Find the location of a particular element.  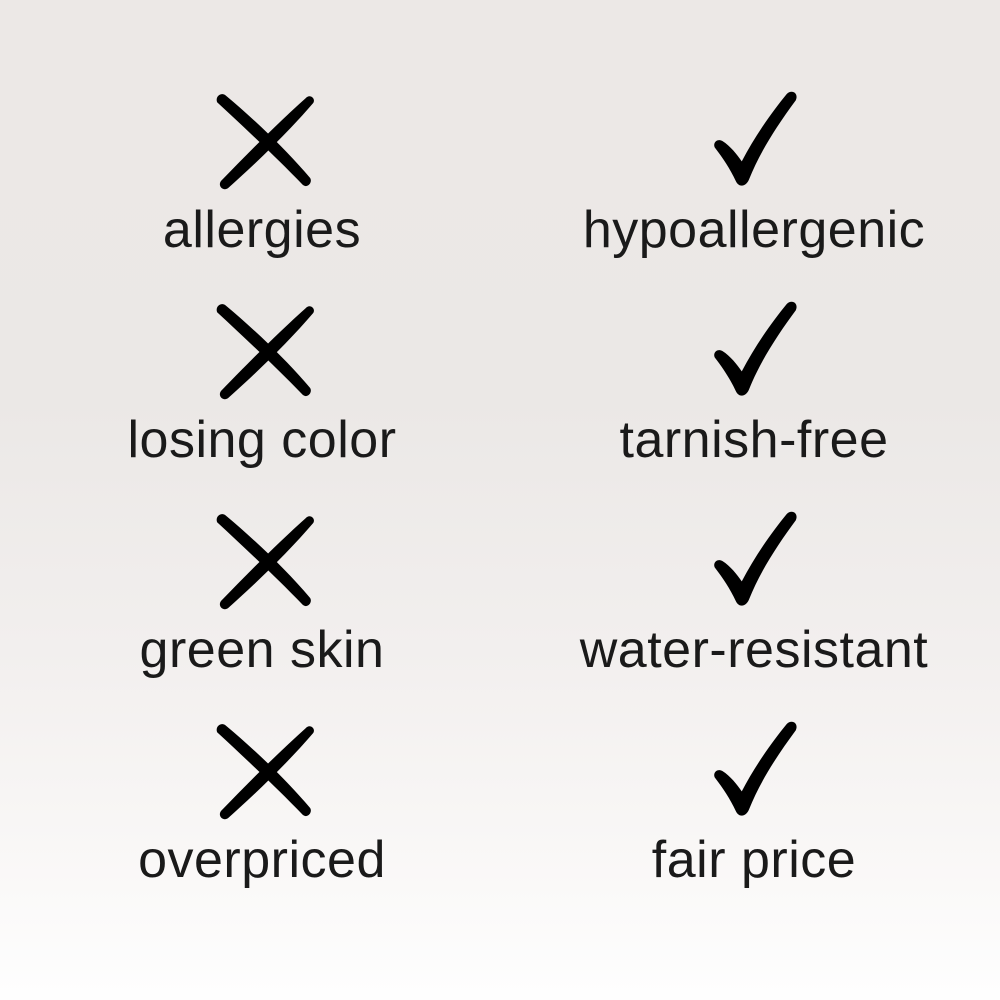

comparison-item-con: losing color is located at coordinates (262, 405).